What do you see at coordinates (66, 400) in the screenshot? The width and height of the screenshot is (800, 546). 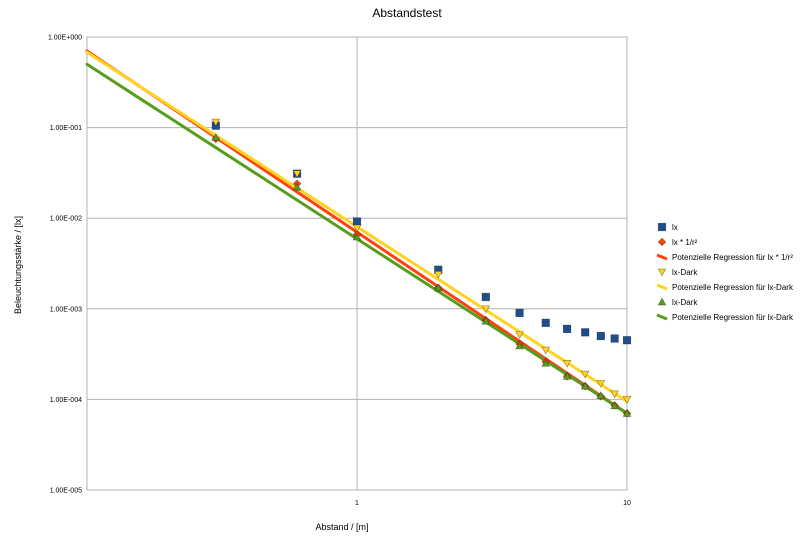 I see `y-tick-label: 1.00E-004` at bounding box center [66, 400].